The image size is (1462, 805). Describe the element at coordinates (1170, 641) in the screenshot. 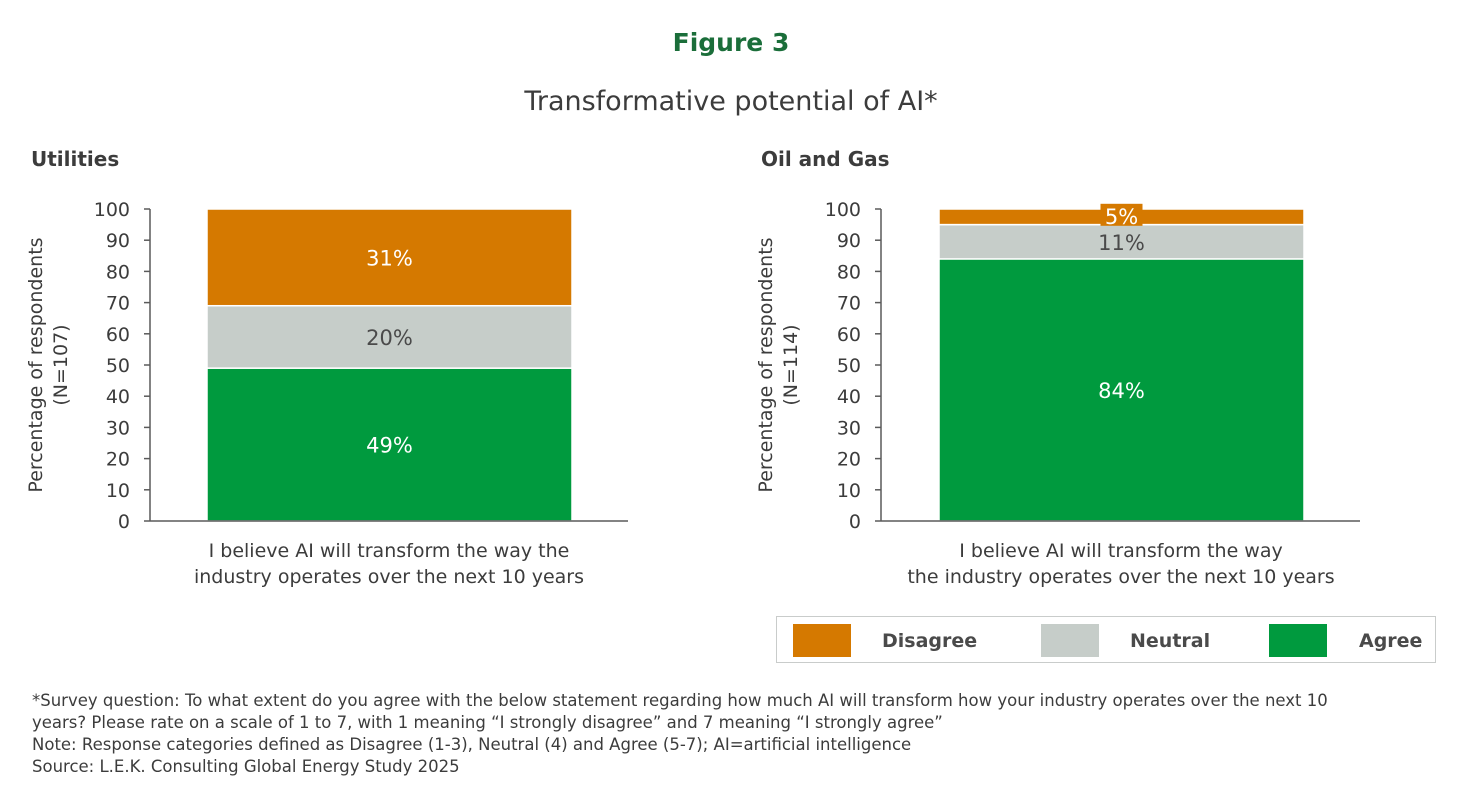

I see `legend-label-neutral: Neutral` at that location.